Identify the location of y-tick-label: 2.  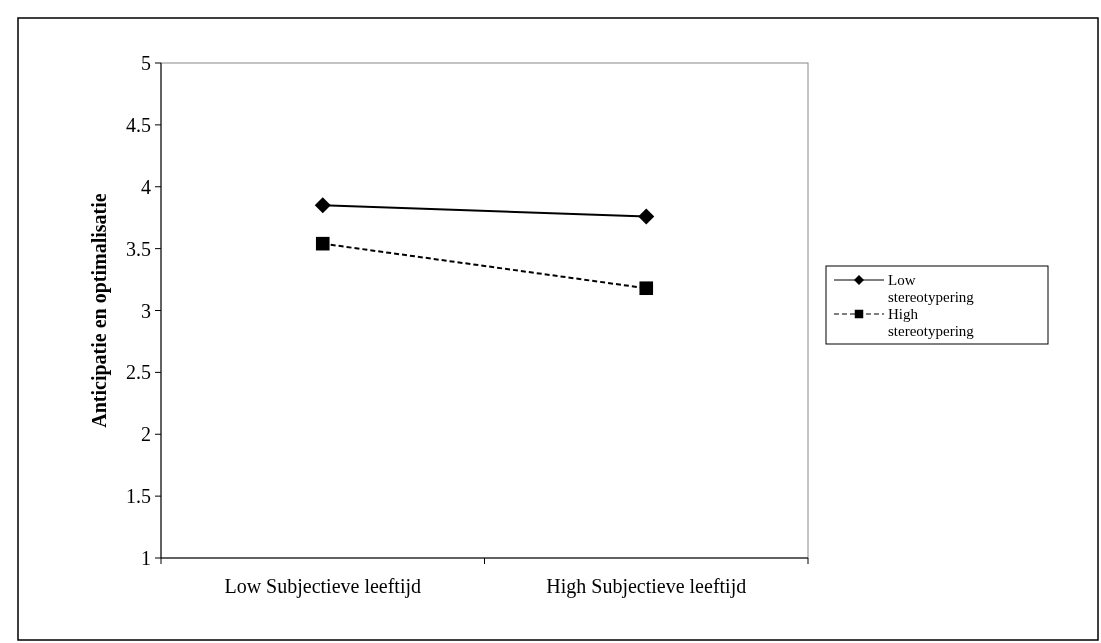
(146, 434).